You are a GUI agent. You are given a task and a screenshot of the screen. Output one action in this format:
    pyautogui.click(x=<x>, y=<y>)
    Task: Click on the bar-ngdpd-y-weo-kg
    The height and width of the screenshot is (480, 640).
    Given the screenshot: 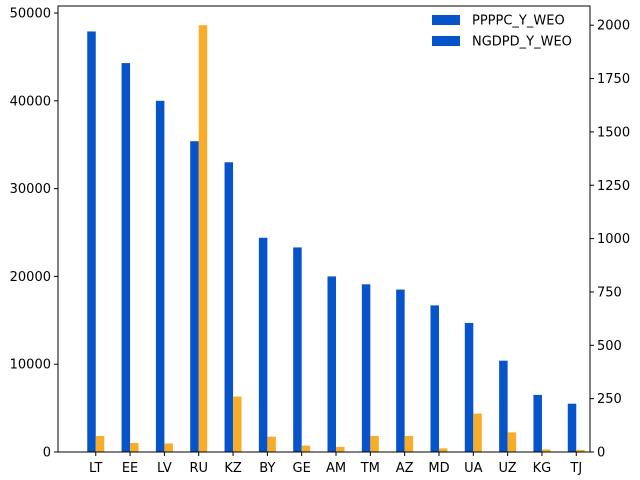 What is the action you would take?
    pyautogui.click(x=546, y=450)
    